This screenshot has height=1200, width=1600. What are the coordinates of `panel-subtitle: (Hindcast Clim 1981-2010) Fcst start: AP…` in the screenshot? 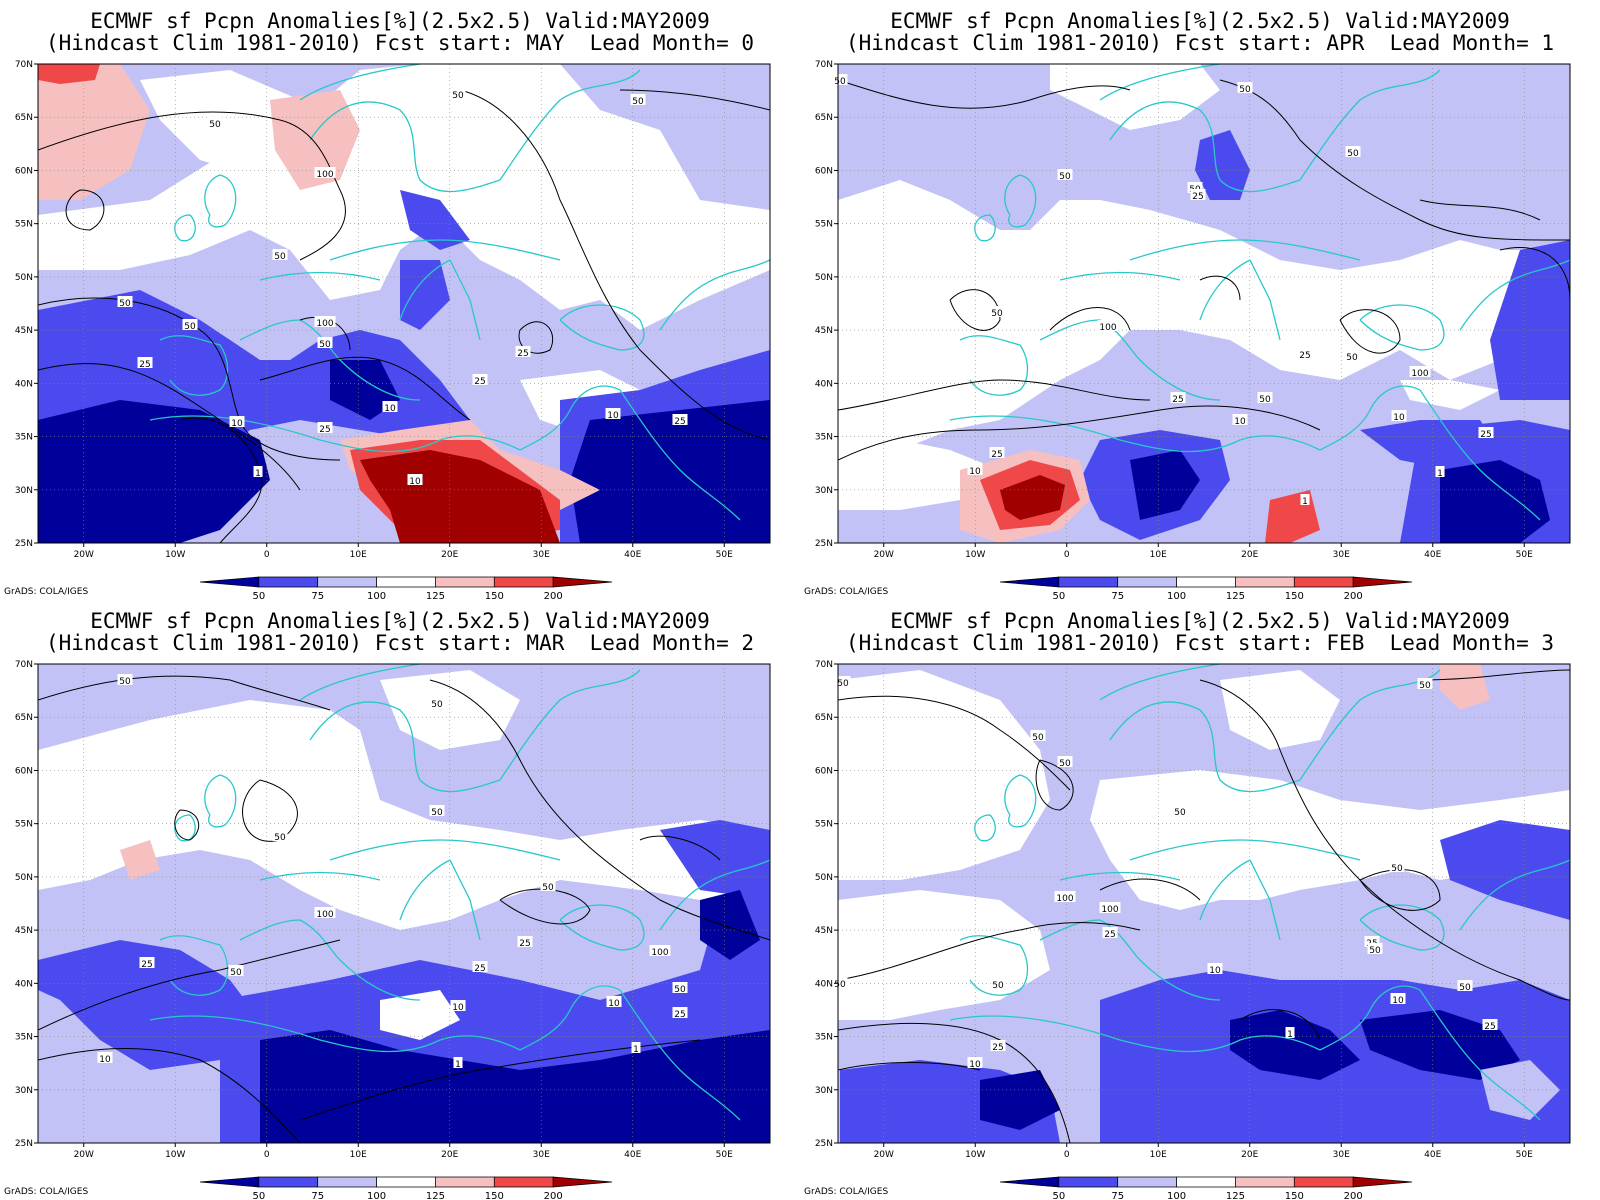 It's located at (1199, 43).